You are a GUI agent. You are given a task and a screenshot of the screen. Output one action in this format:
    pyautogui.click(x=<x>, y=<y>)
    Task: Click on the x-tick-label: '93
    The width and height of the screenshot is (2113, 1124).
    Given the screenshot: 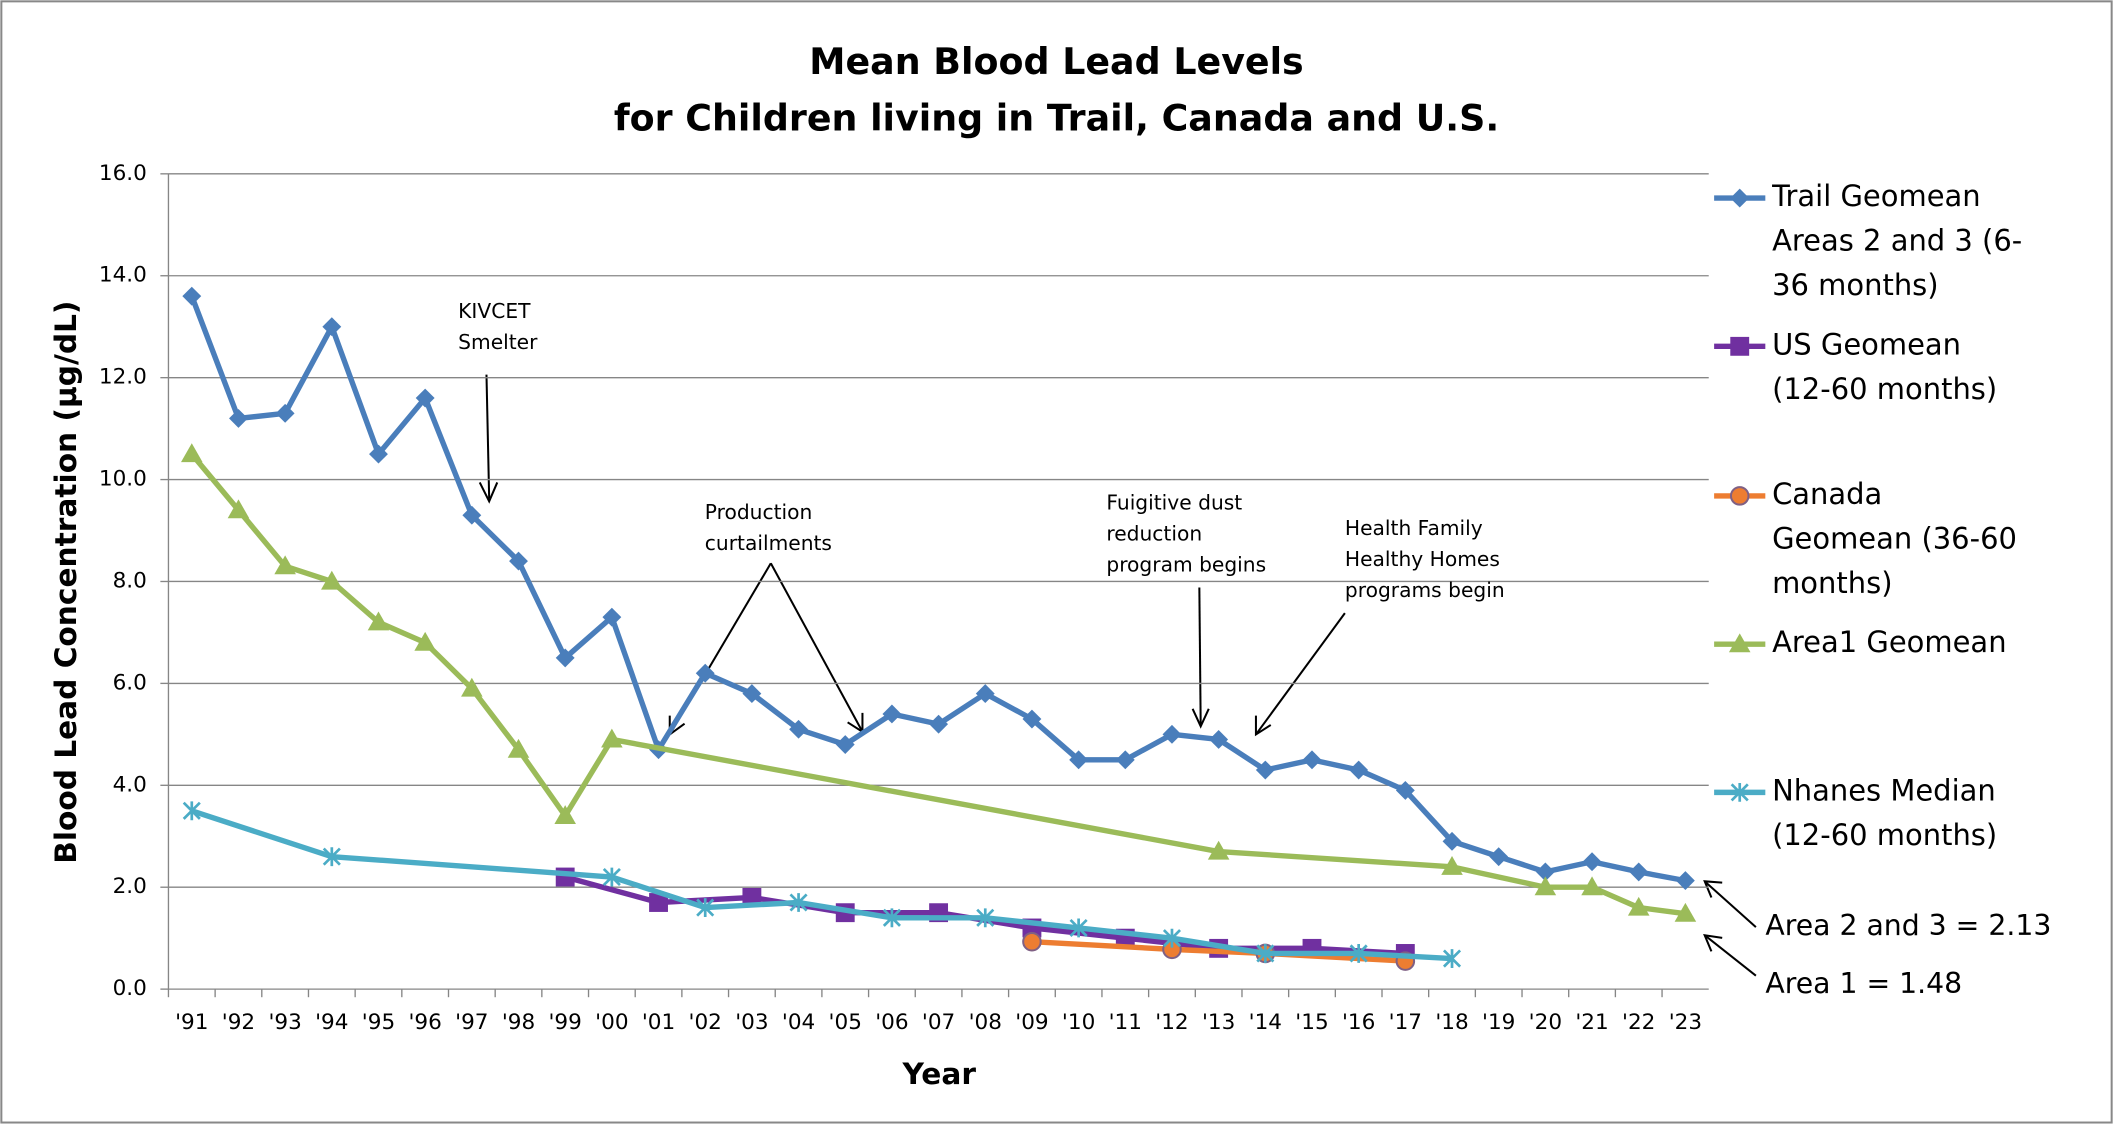 What is the action you would take?
    pyautogui.click(x=284, y=1022)
    